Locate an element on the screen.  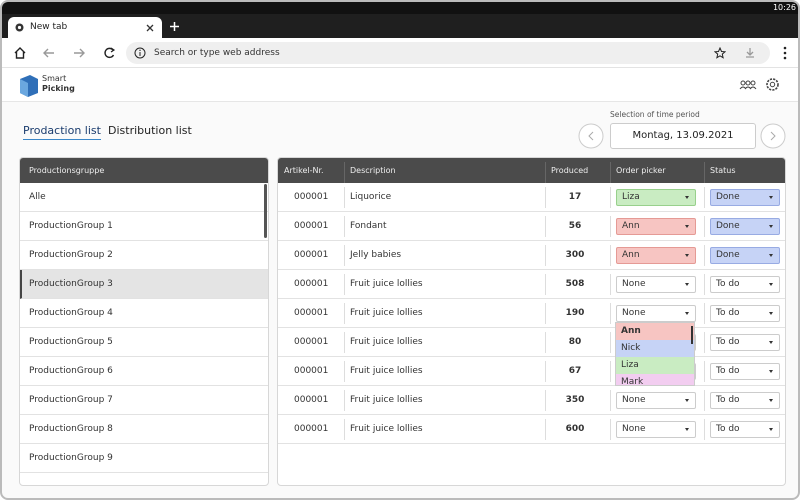
table-row: 000001 Fruit juice lollies 600 None To do is located at coordinates (531, 429).